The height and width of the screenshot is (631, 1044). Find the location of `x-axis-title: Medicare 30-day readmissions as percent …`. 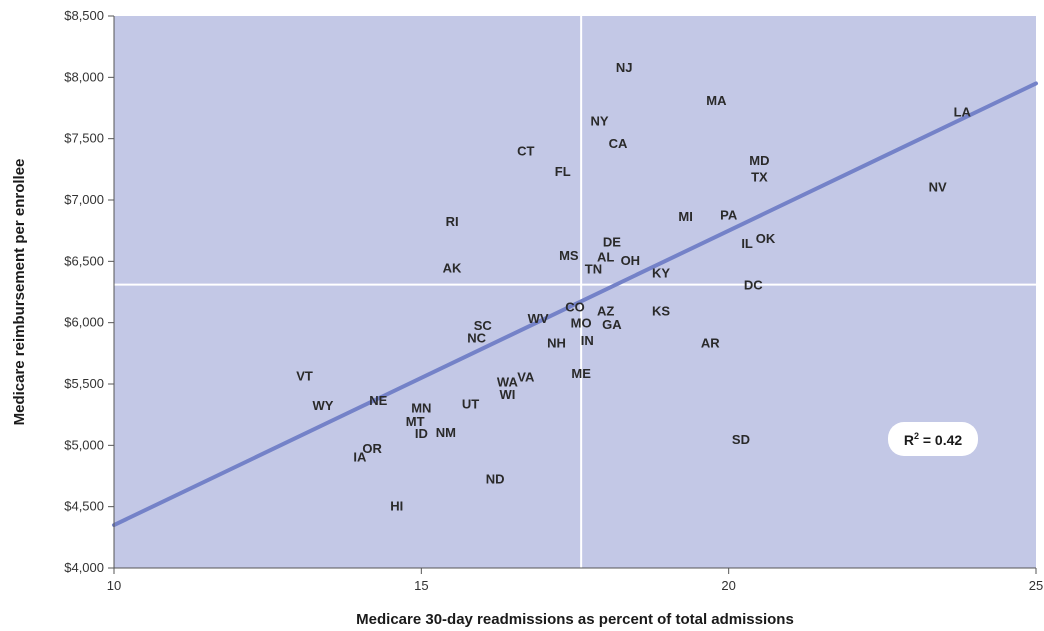

x-axis-title: Medicare 30-day readmissions as percent … is located at coordinates (575, 619).